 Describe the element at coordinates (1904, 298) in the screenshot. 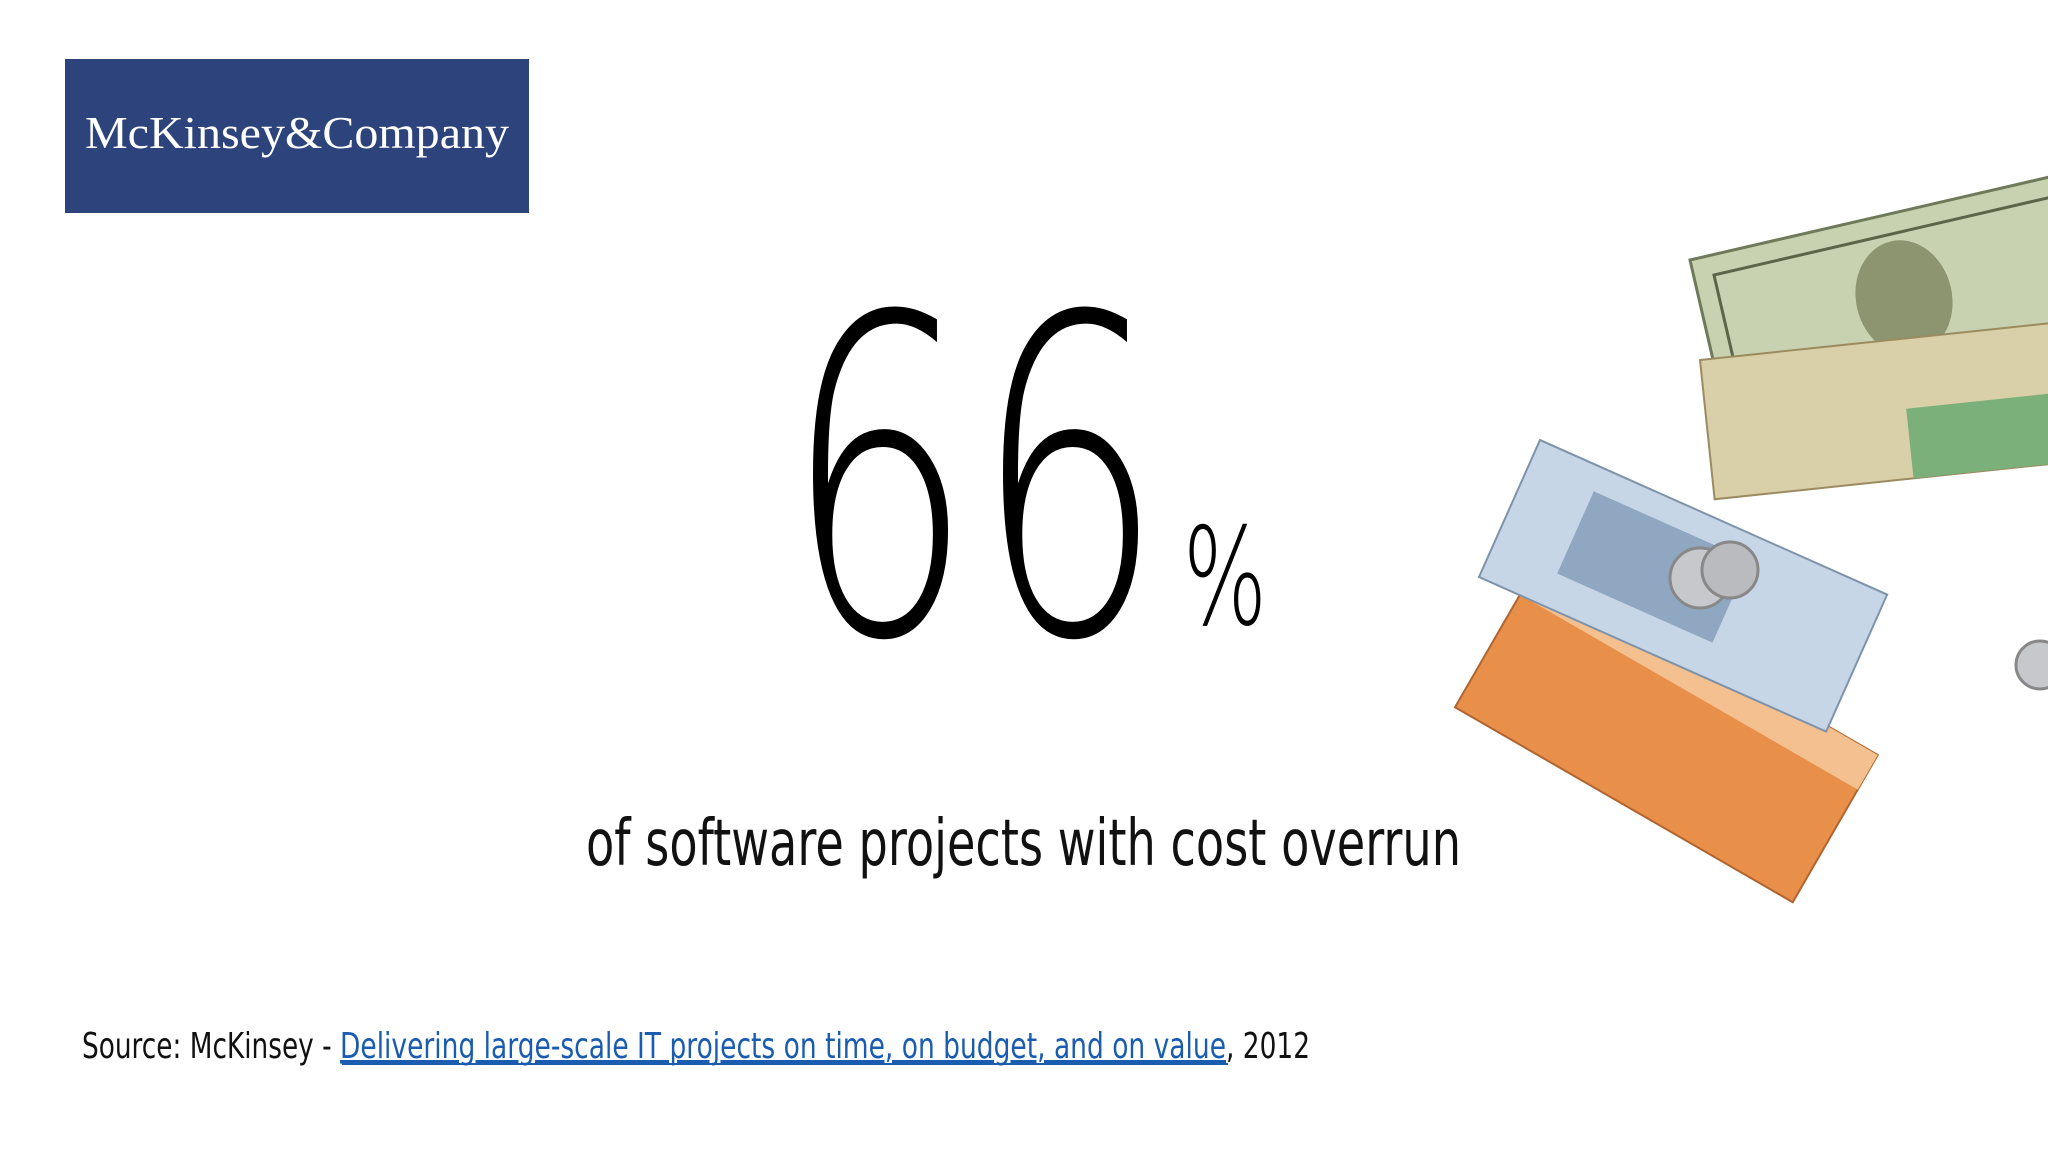

I see `dollar-portrait` at that location.